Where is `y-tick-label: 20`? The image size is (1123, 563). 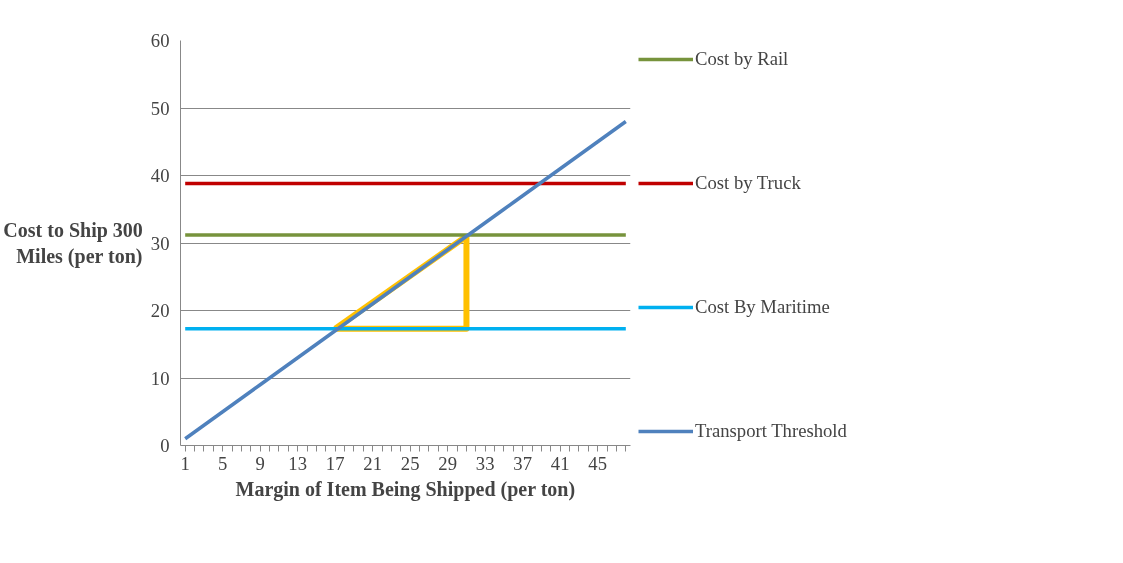
y-tick-label: 20 is located at coordinates (160, 310).